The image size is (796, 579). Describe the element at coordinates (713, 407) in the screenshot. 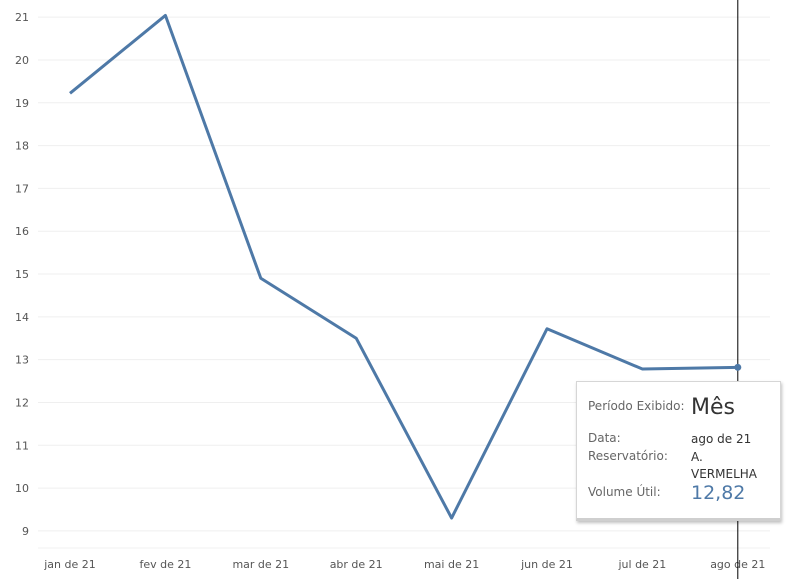

I see `tooltip-periodo-value: Mês` at that location.